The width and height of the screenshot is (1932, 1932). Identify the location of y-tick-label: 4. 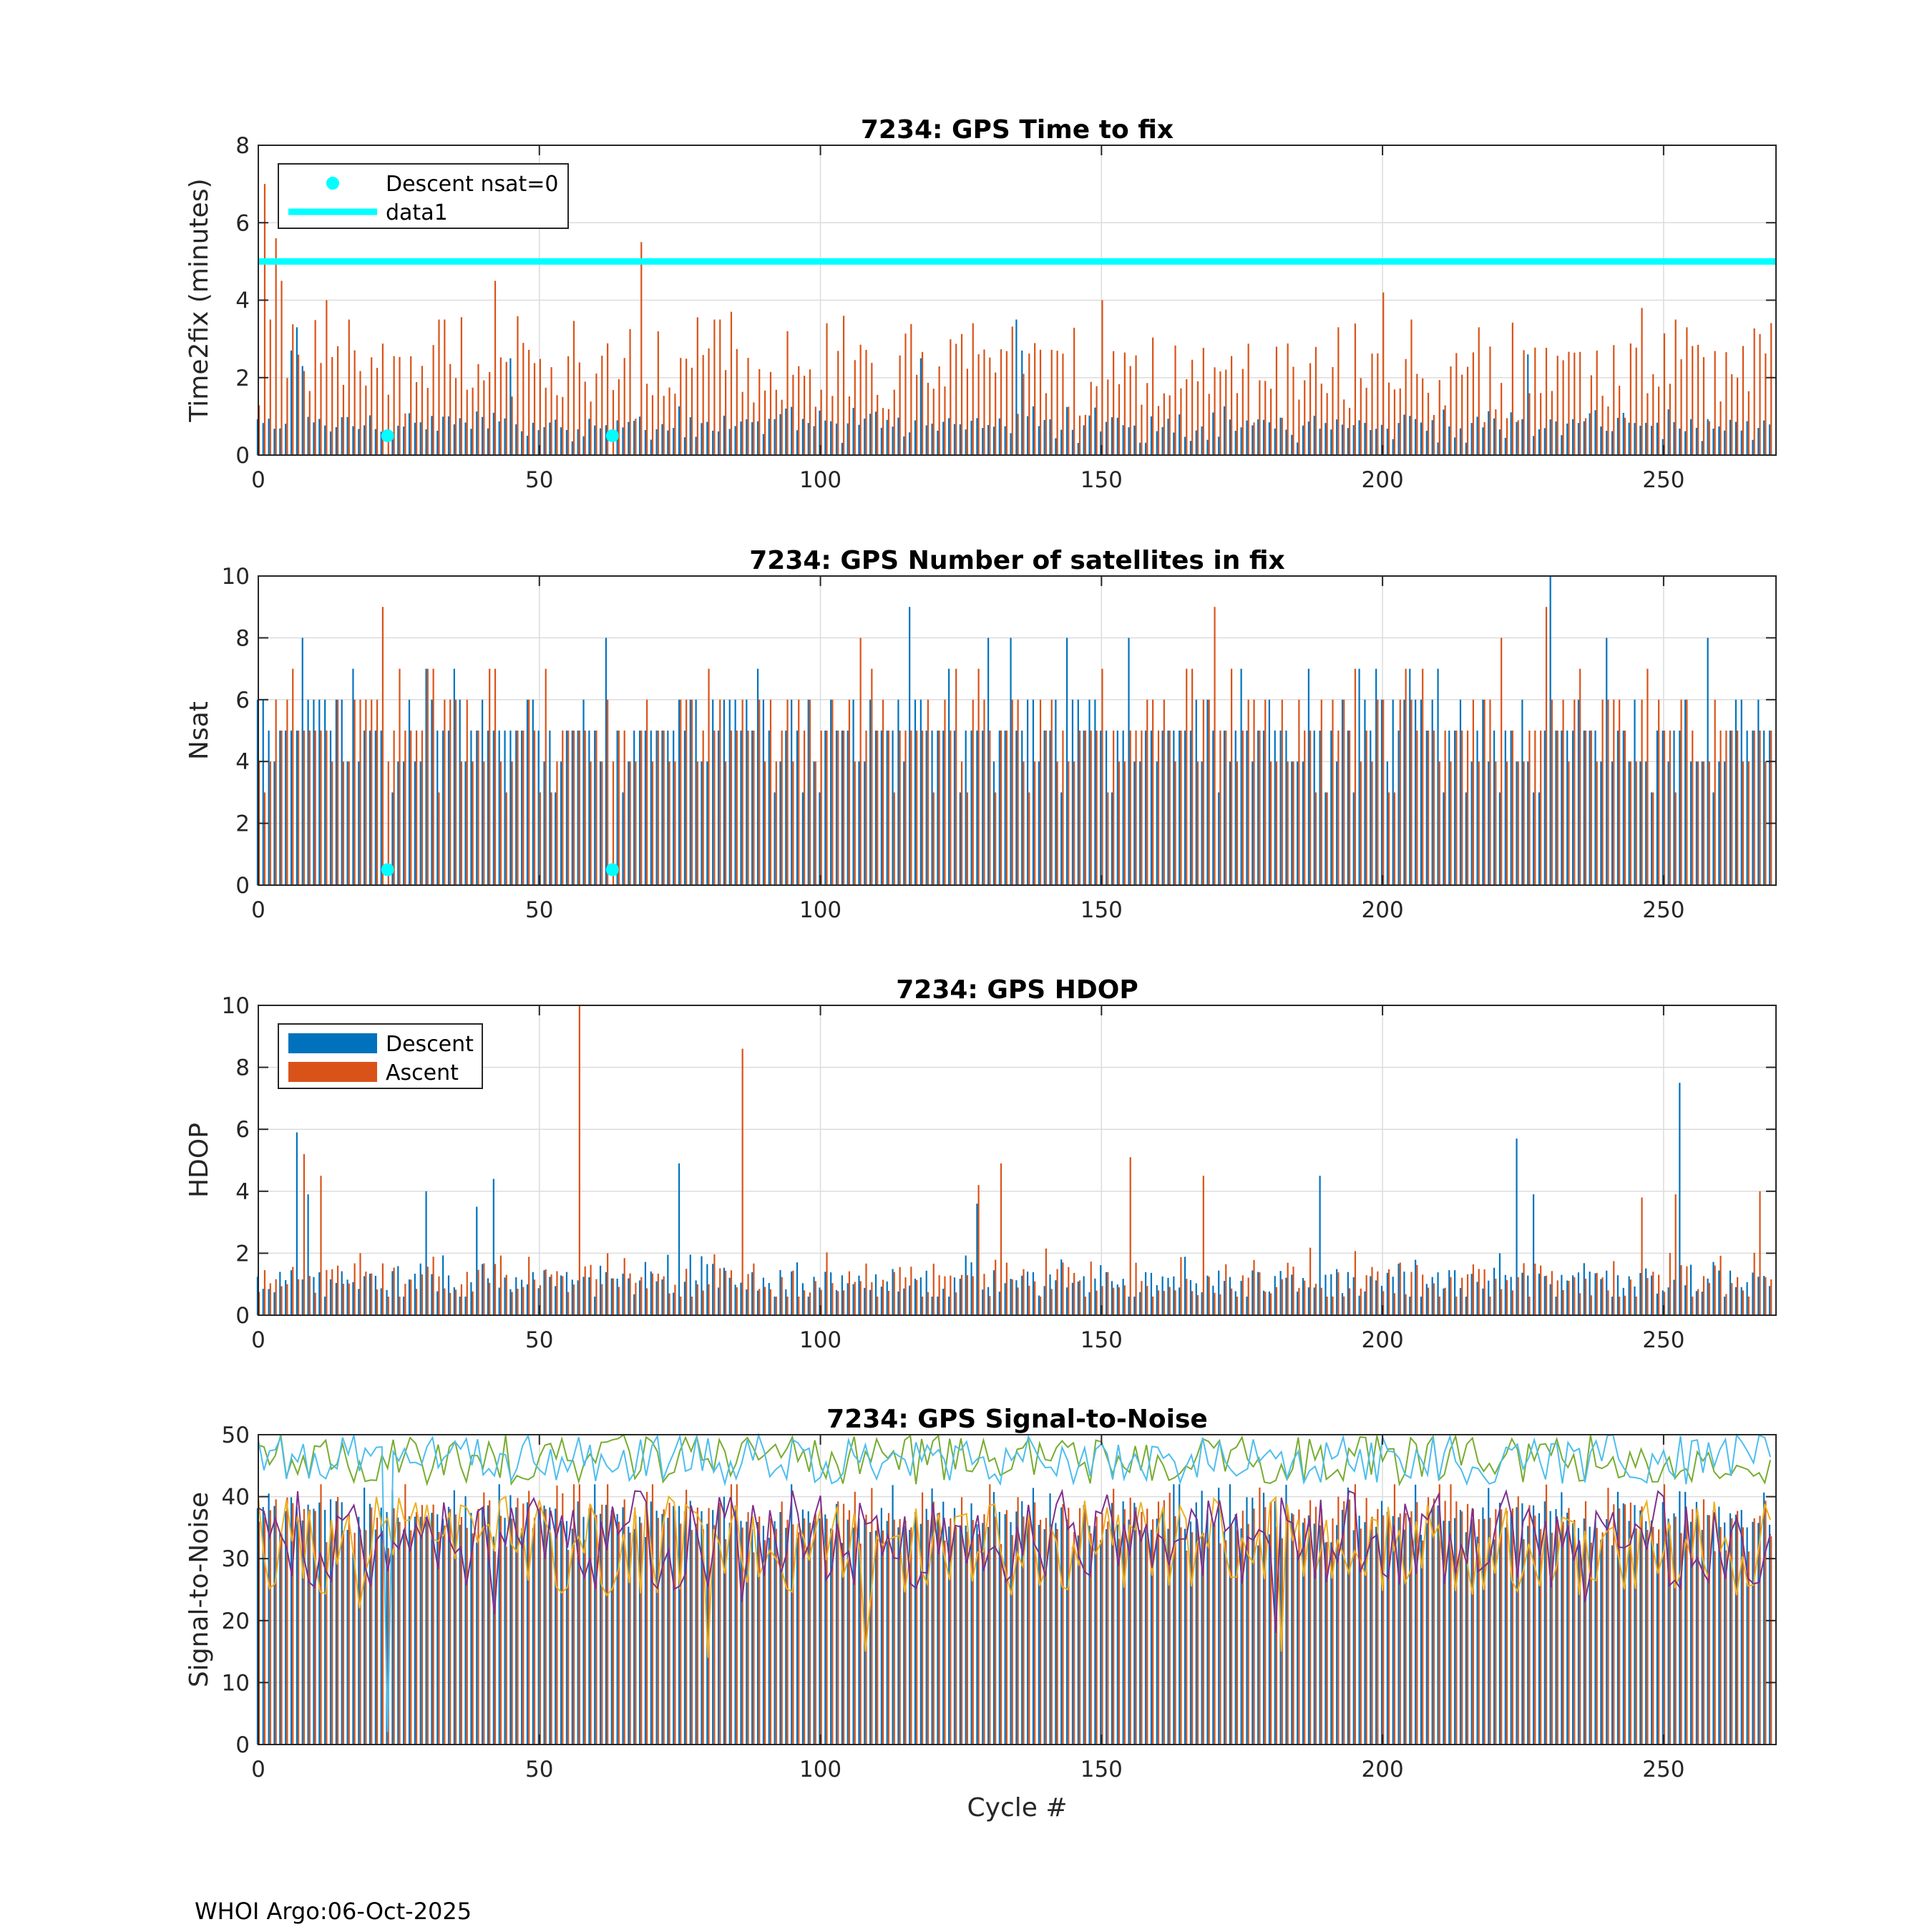
(242, 1192).